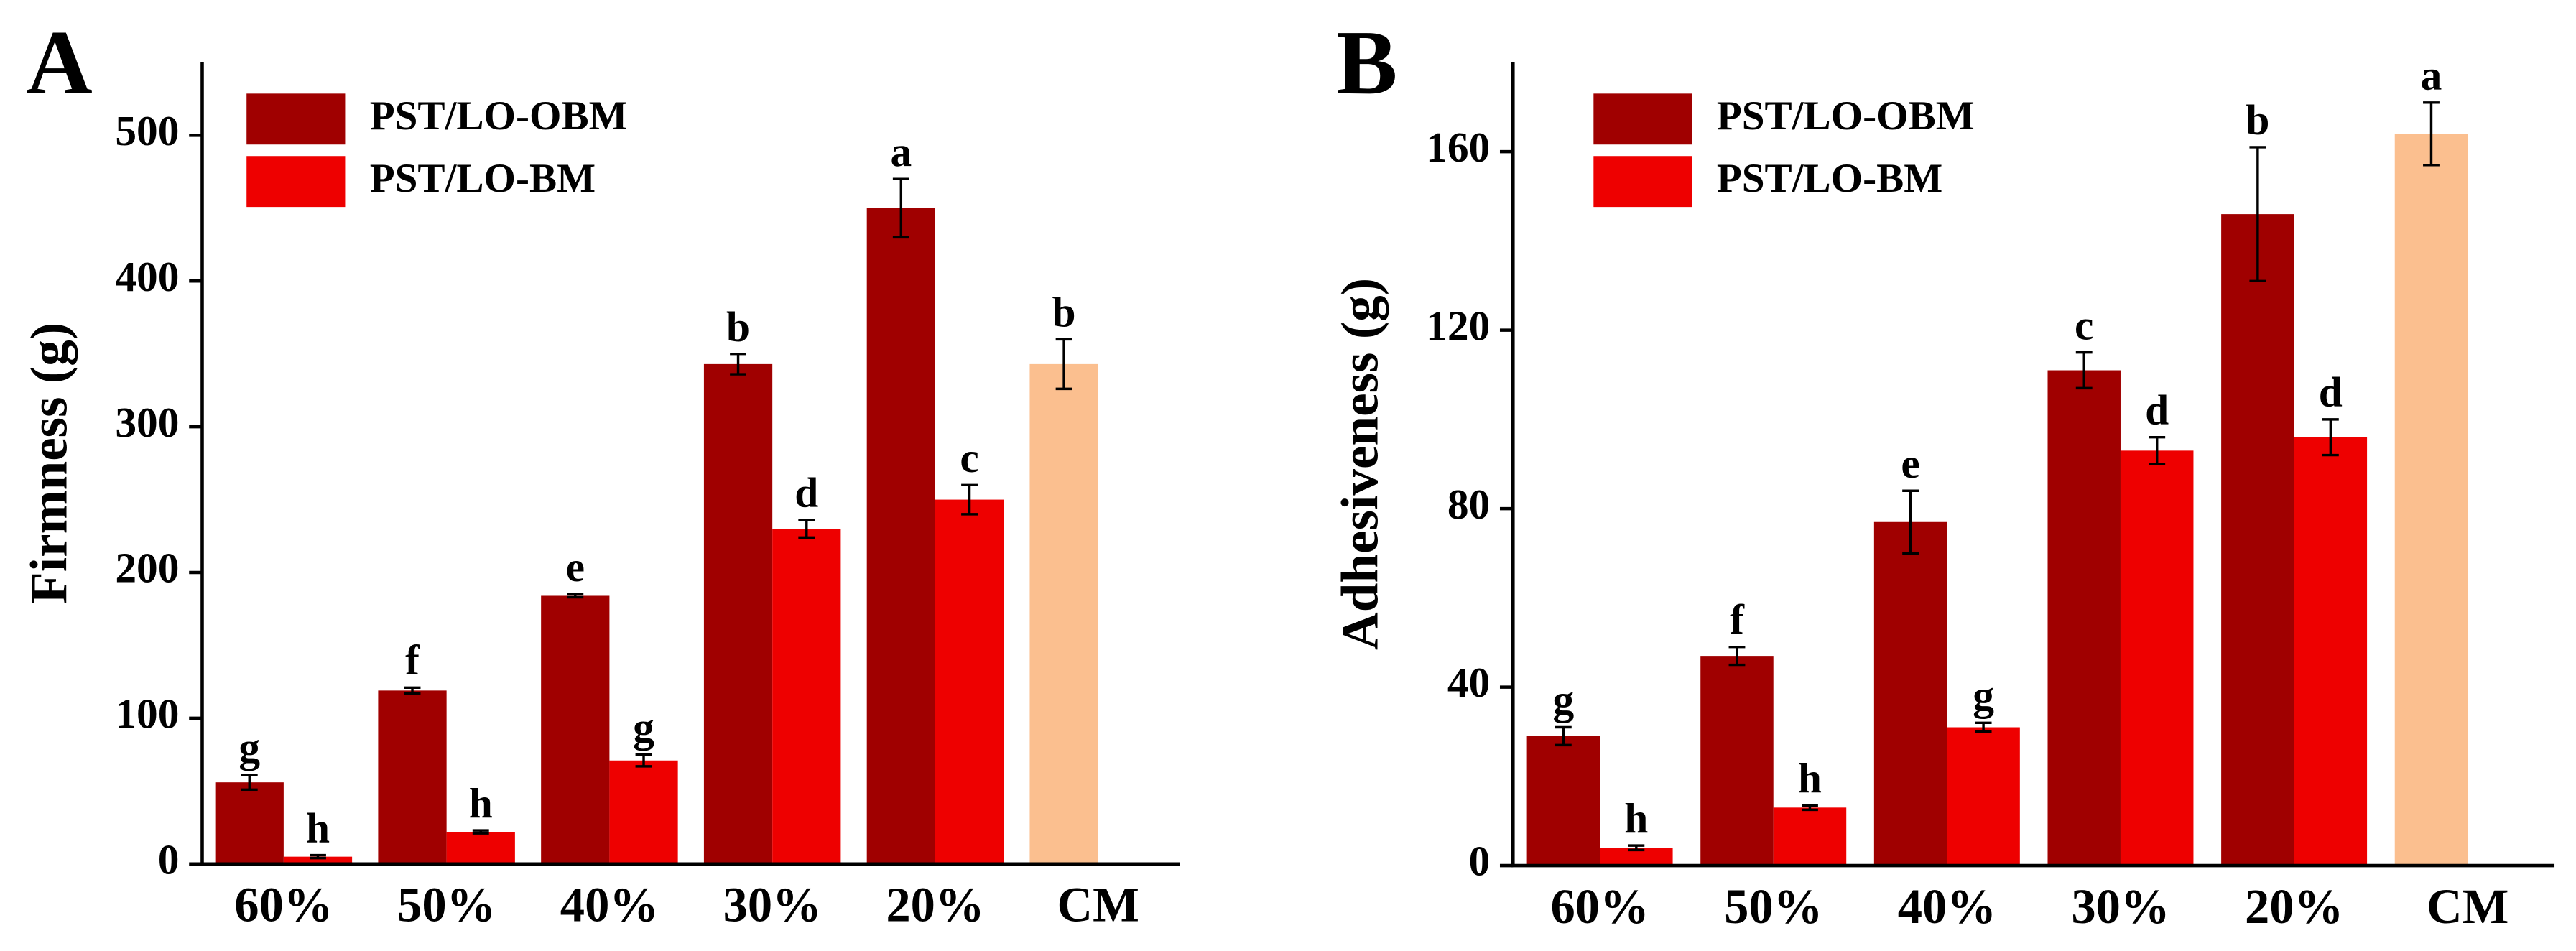 The width and height of the screenshot is (2576, 951). I want to click on y-tick-label: 300, so click(147, 422).